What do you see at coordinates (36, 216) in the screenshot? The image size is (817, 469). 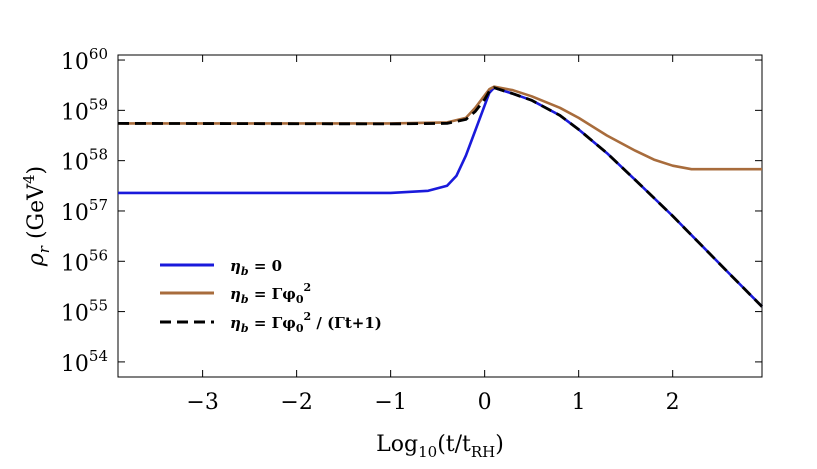 I see `y-axis-title: ρr (GeV4)` at bounding box center [36, 216].